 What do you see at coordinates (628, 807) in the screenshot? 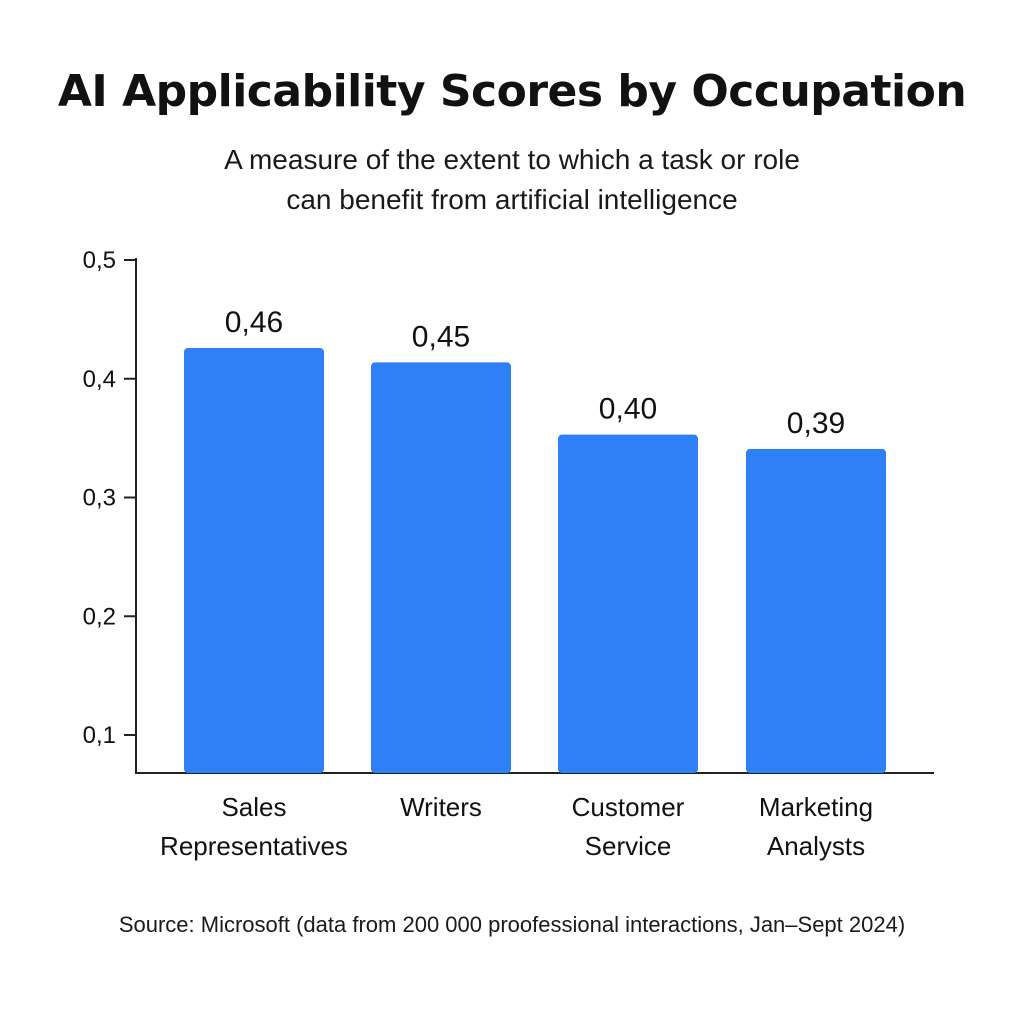
I see `category-label: Customer` at bounding box center [628, 807].